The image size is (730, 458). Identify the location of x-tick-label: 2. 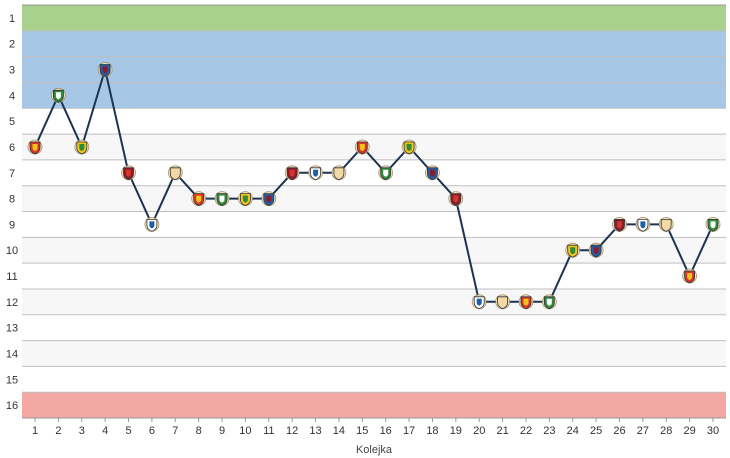
(58, 431).